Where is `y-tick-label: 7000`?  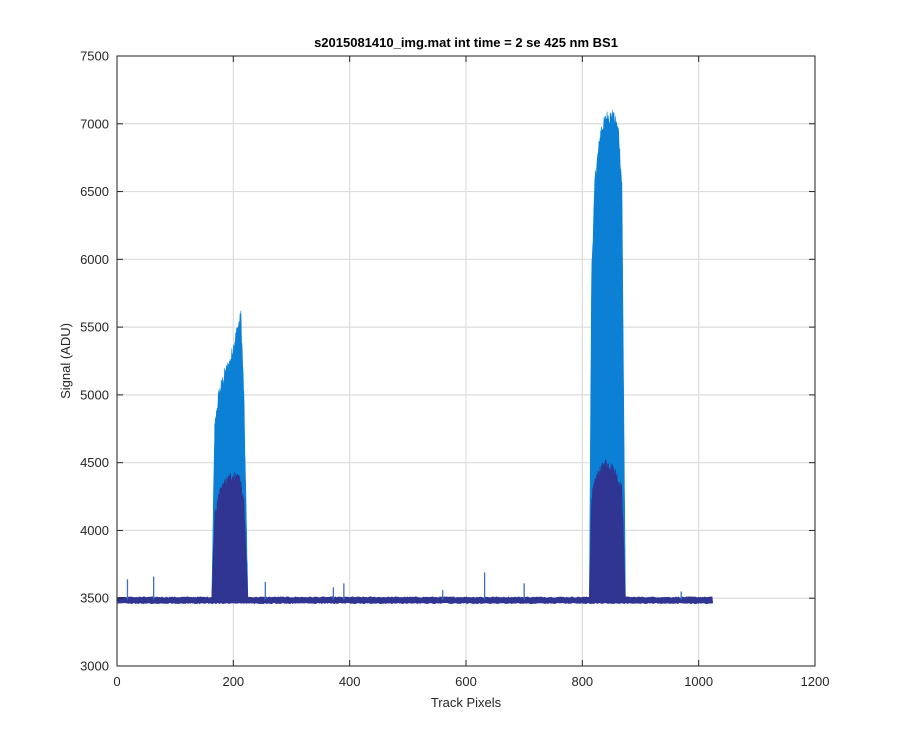 y-tick-label: 7000 is located at coordinates (94, 123).